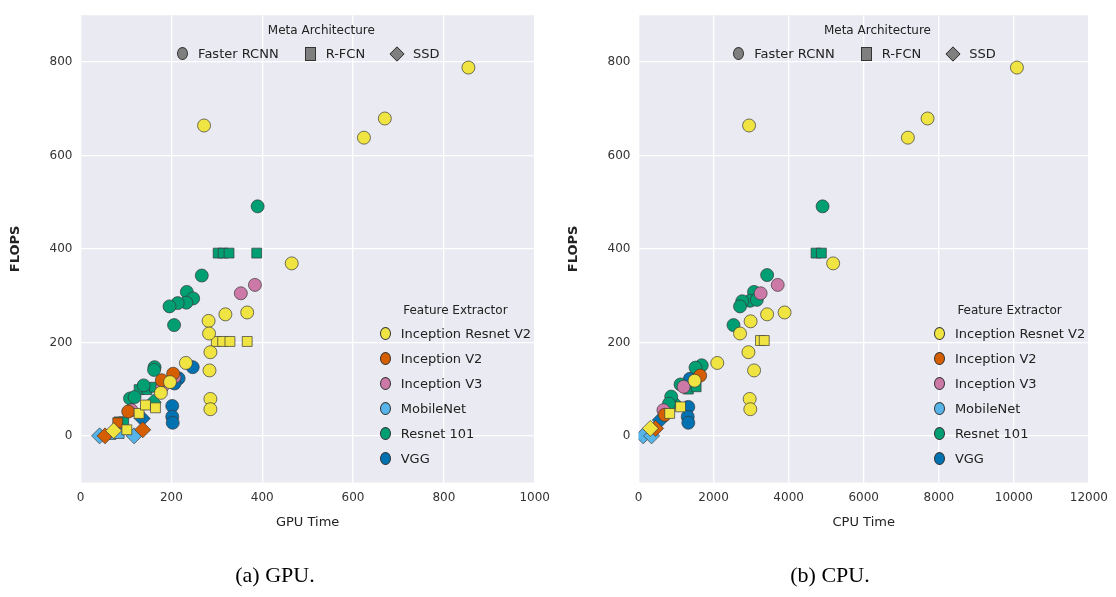 The height and width of the screenshot is (597, 1116). I want to click on x-axis-title: CPU Time, so click(863, 522).